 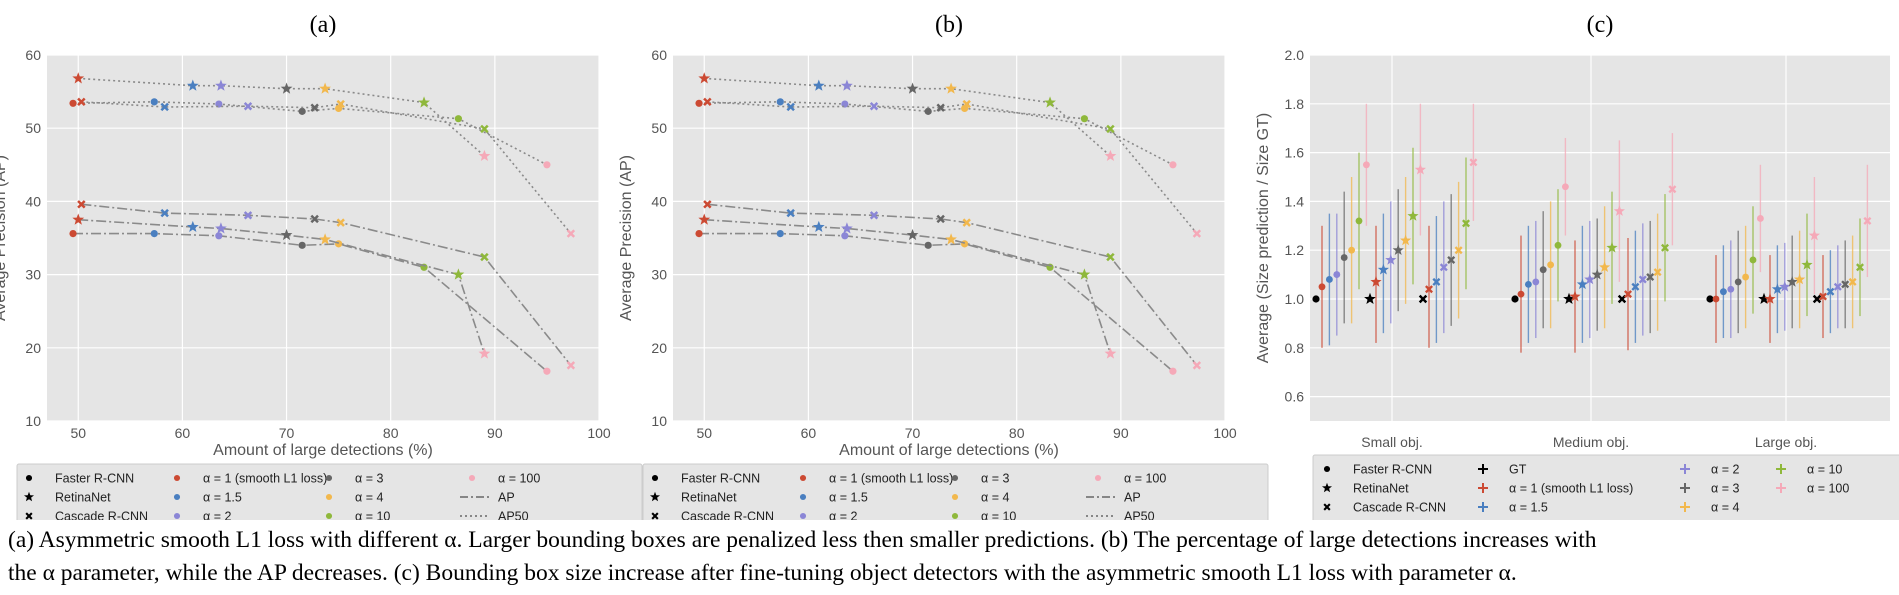 What do you see at coordinates (391, 433) in the screenshot?
I see `x-tick-label: 80` at bounding box center [391, 433].